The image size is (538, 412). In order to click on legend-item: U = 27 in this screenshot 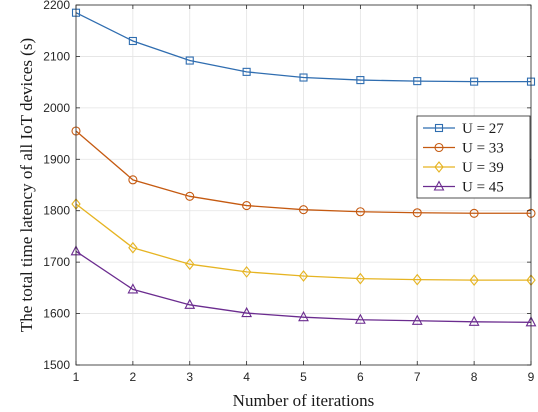, I will do `click(463, 129)`.